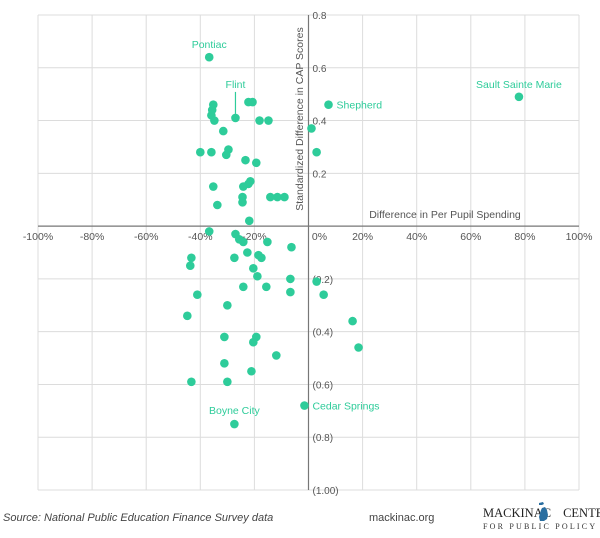 This screenshot has width=600, height=538. Describe the element at coordinates (323, 385) in the screenshot. I see `y-tick-label: (0.6)` at that location.